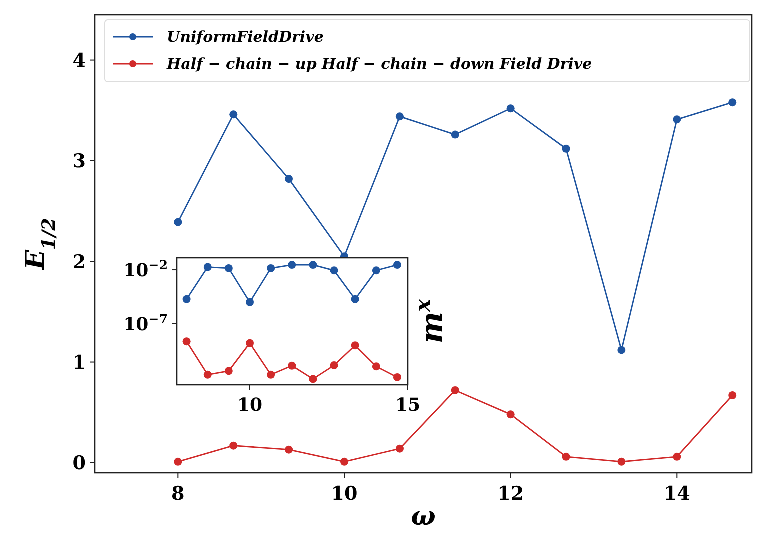 The image size is (761, 537). Describe the element at coordinates (408, 405) in the screenshot. I see `x-tick-label: 15` at that location.